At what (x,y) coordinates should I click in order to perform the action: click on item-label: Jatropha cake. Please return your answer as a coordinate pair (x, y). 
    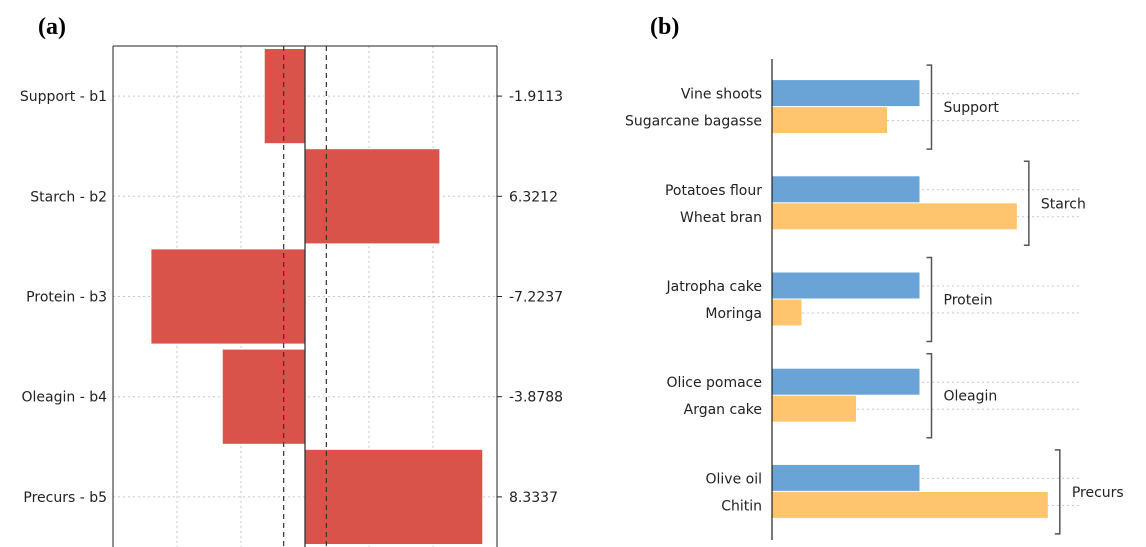
    Looking at the image, I should click on (714, 287).